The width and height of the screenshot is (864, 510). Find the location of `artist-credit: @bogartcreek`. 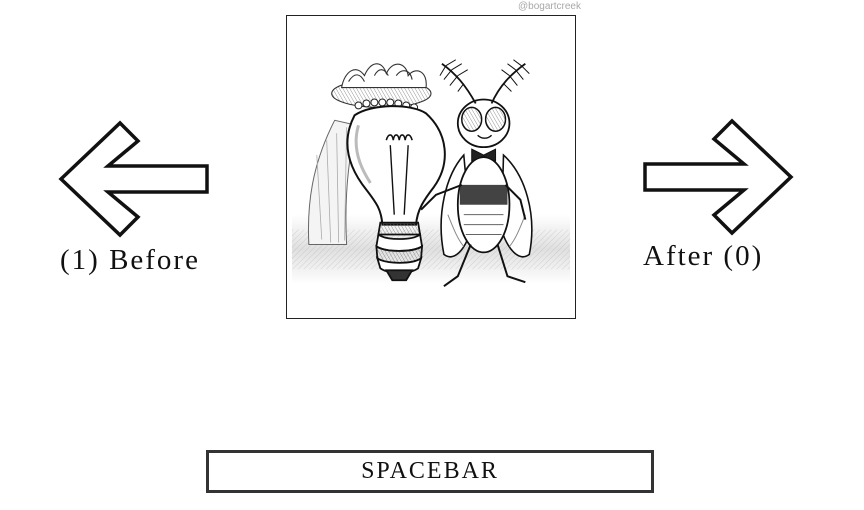

artist-credit: @bogartcreek is located at coordinates (549, 6).